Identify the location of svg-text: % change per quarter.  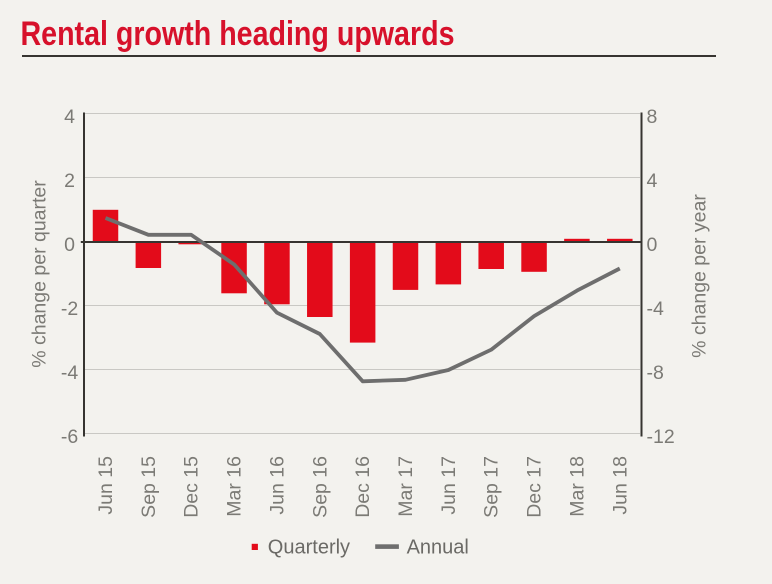
(40, 274).